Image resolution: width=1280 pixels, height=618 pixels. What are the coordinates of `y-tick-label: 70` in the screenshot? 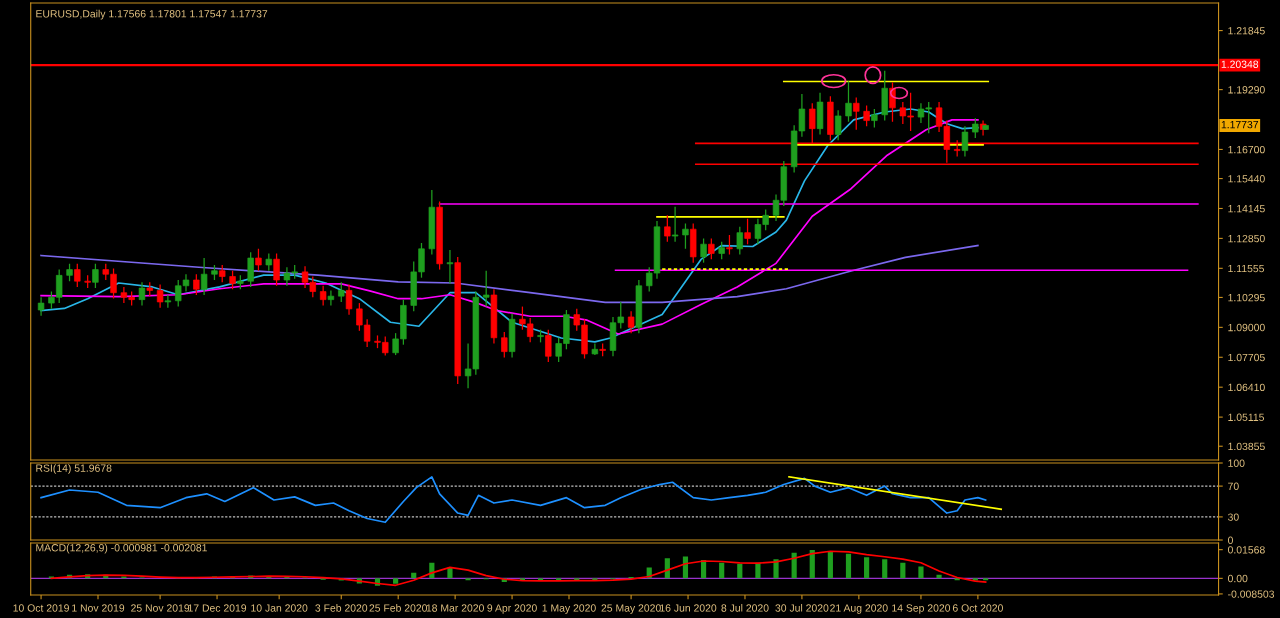 It's located at (1233, 486).